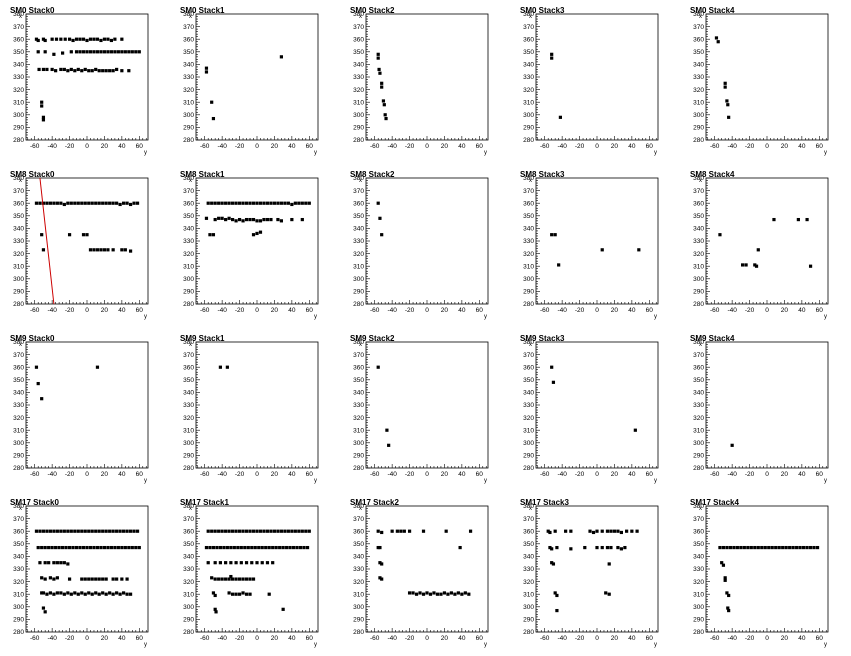 The height and width of the screenshot is (656, 851). What do you see at coordinates (698, 27) in the screenshot?
I see `y-tick-label: 370` at bounding box center [698, 27].